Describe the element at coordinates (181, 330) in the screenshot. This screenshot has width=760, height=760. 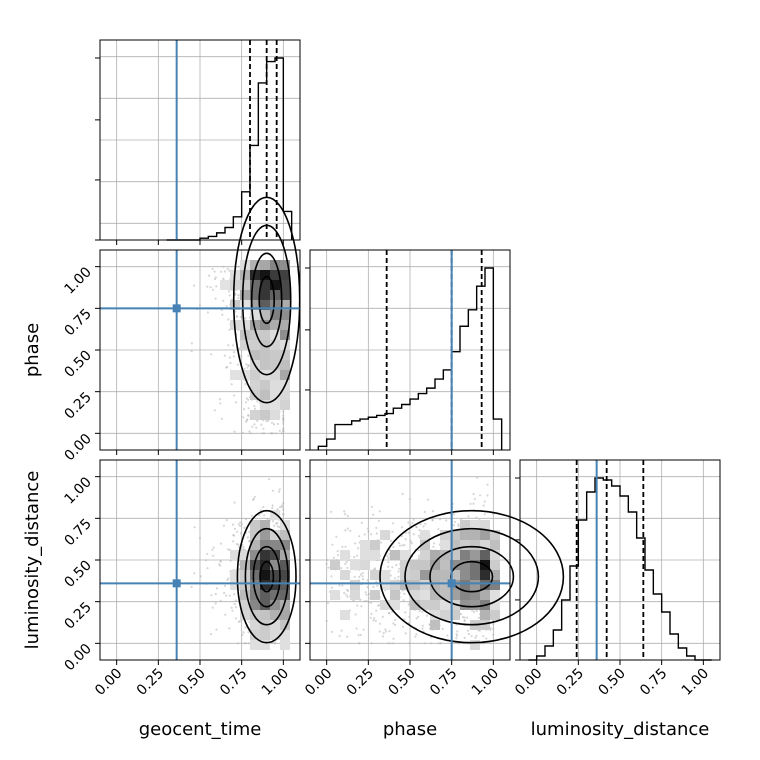
I see `scatter-panel-geocent-time-vs-phase: 0.000.250.500.751.00` at that location.